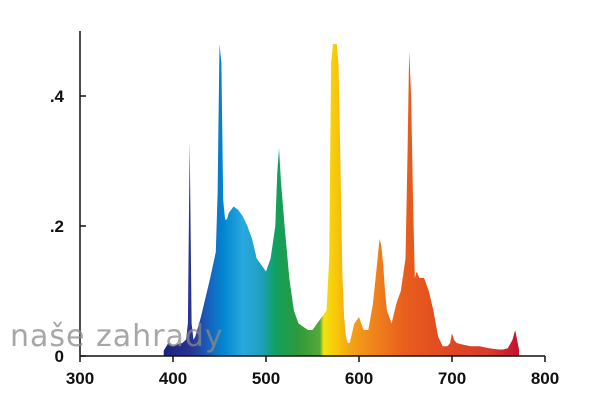 The height and width of the screenshot is (411, 600). What do you see at coordinates (312, 372) in the screenshot?
I see `x-tick-group: 300 400 500 600 700 800` at bounding box center [312, 372].